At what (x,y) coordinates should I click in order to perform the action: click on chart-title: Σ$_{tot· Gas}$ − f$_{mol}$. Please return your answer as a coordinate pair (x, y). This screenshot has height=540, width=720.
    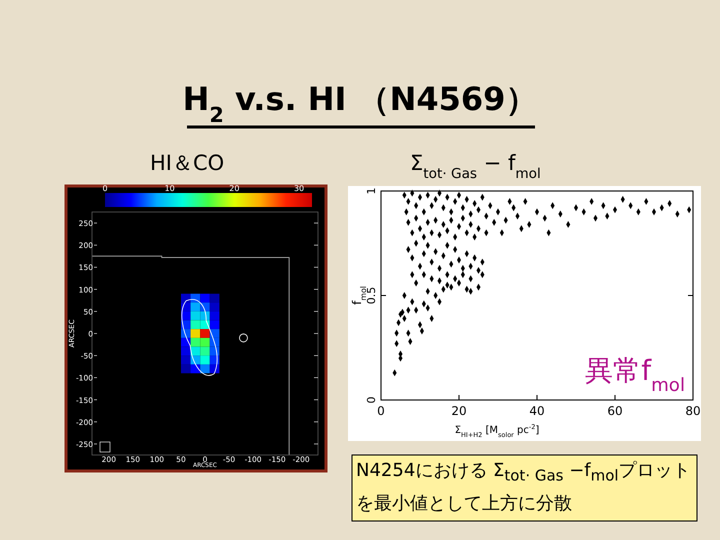
    Looking at the image, I should click on (475, 166).